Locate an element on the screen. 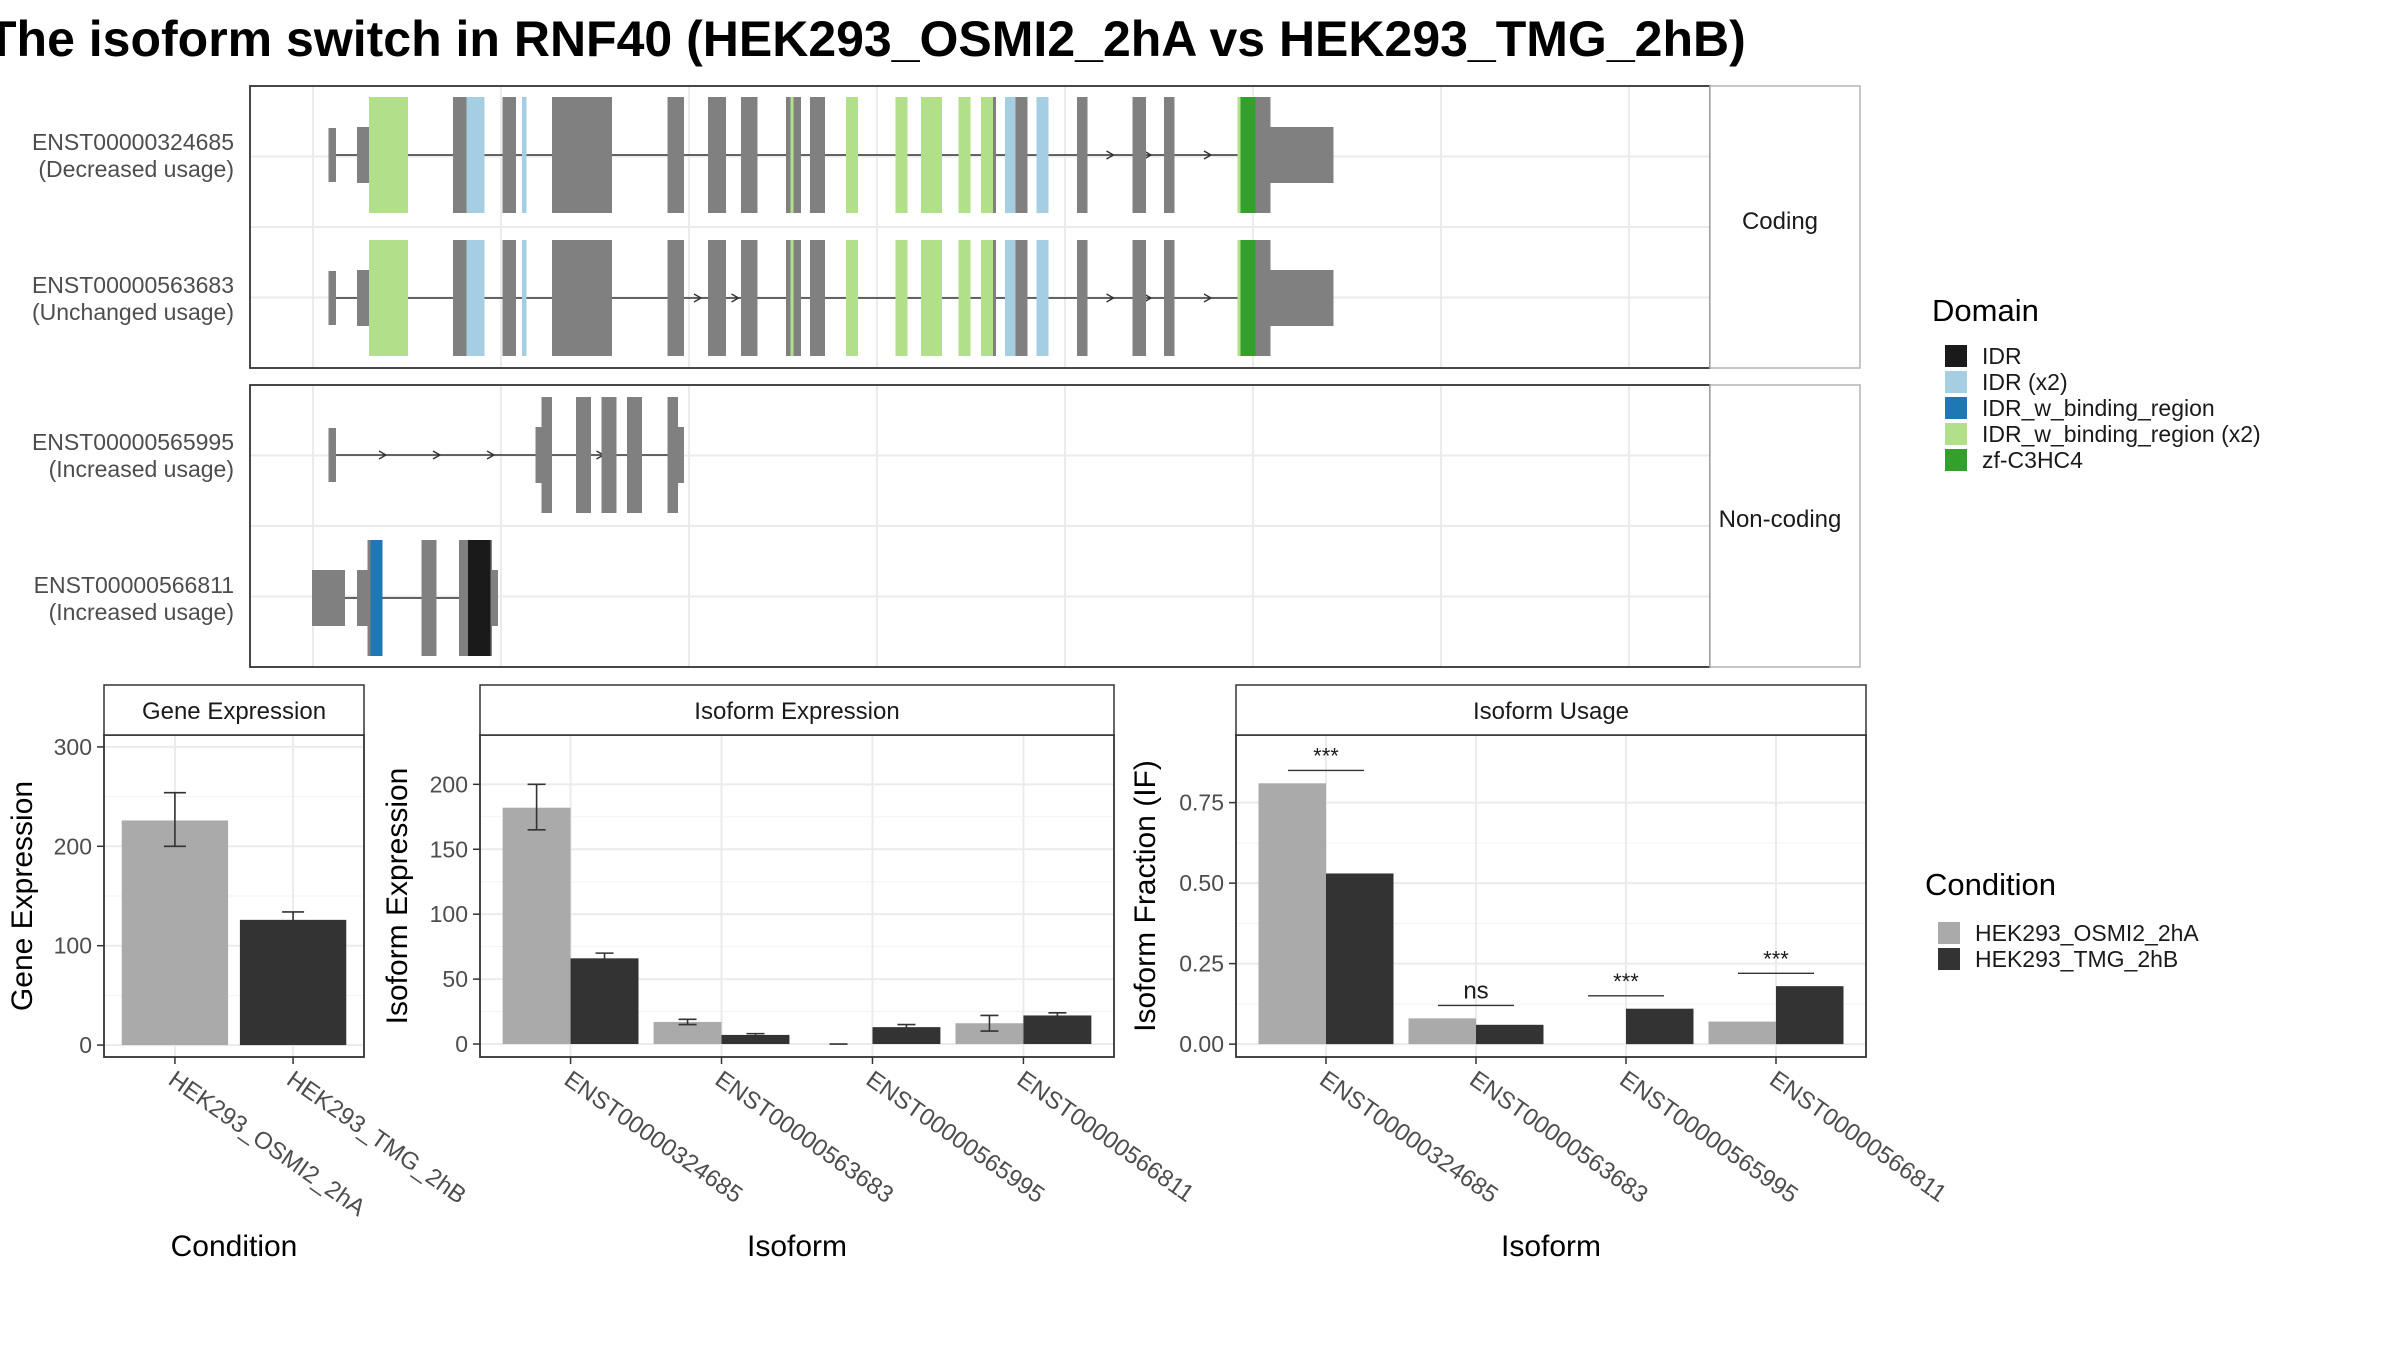  y-axis-title: Gene Expression is located at coordinates (22, 896).